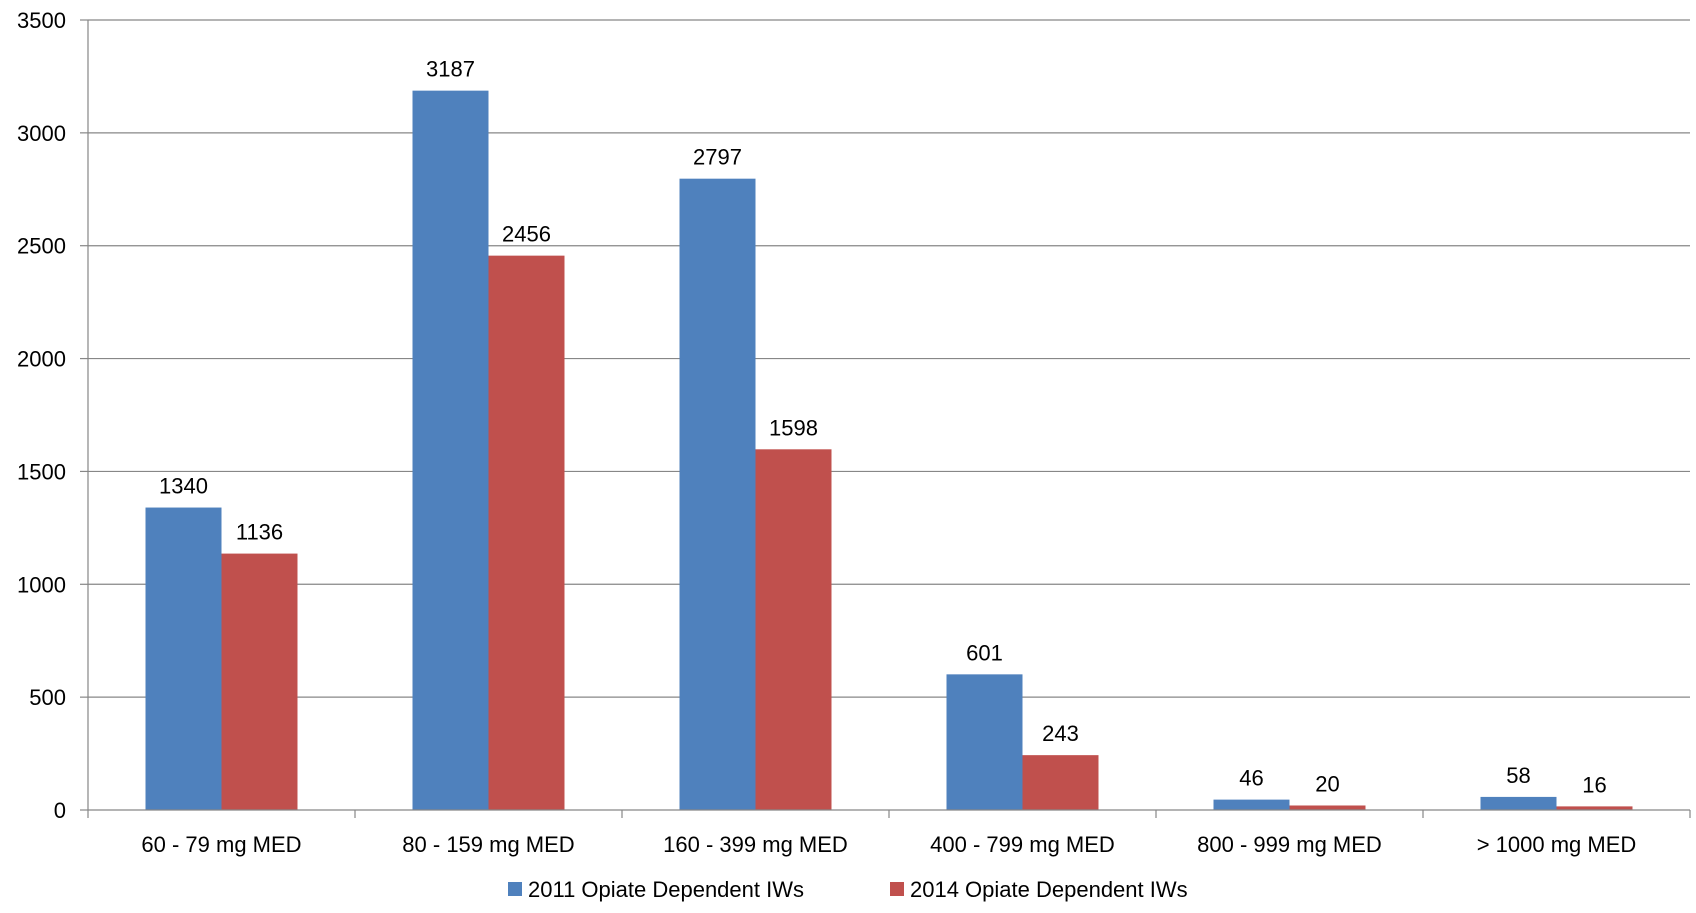 This screenshot has width=1696, height=913. What do you see at coordinates (450, 69) in the screenshot?
I see `data-label: 3187` at bounding box center [450, 69].